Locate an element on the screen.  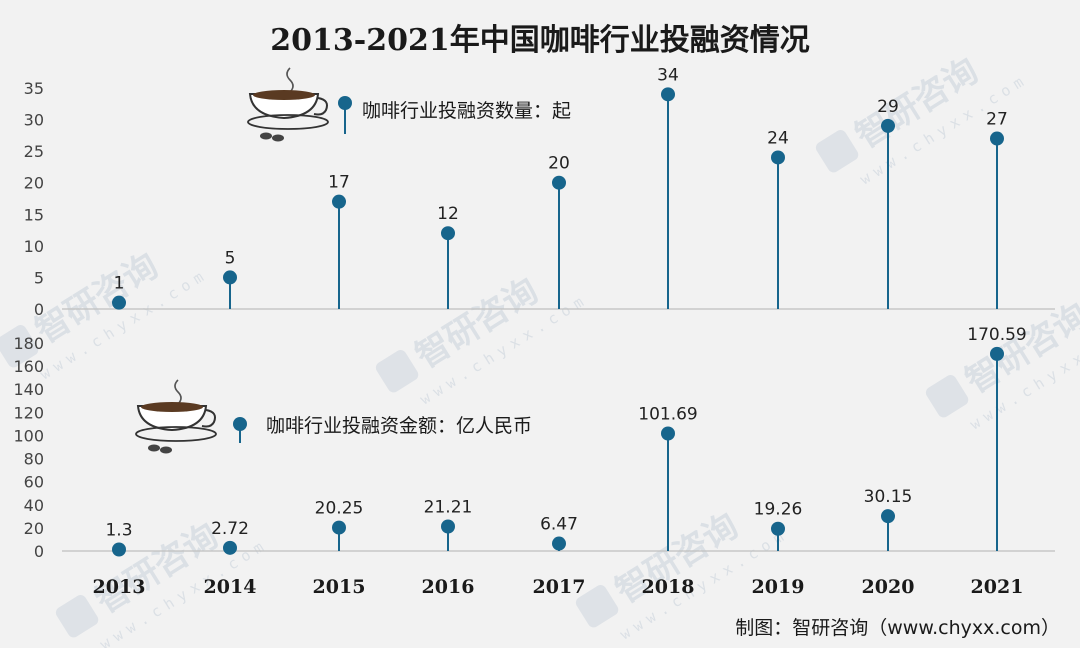
count-data-label: 34 is located at coordinates (668, 75).